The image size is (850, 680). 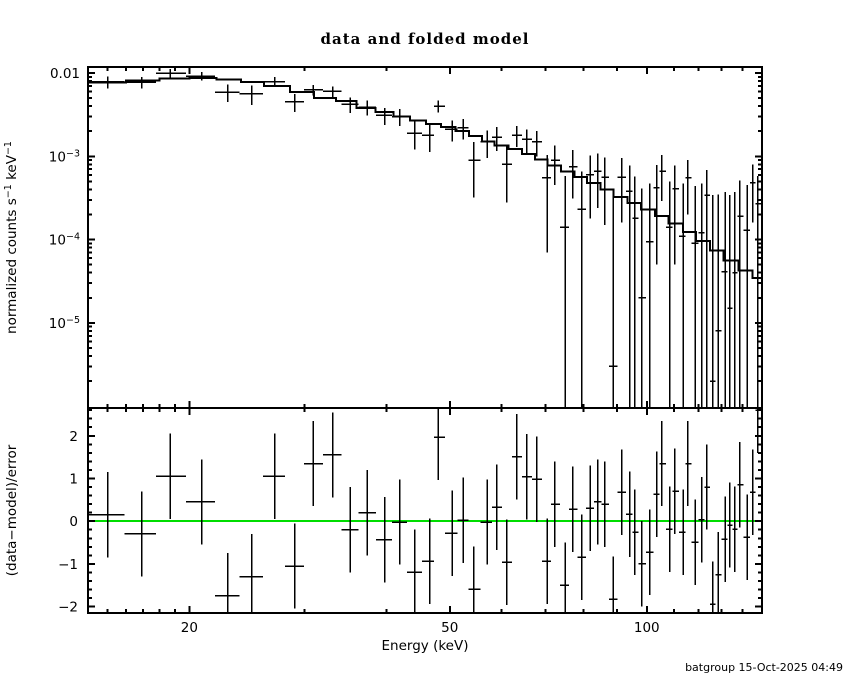 What do you see at coordinates (65, 74) in the screenshot?
I see `y-tick-label-top: 0.01` at bounding box center [65, 74].